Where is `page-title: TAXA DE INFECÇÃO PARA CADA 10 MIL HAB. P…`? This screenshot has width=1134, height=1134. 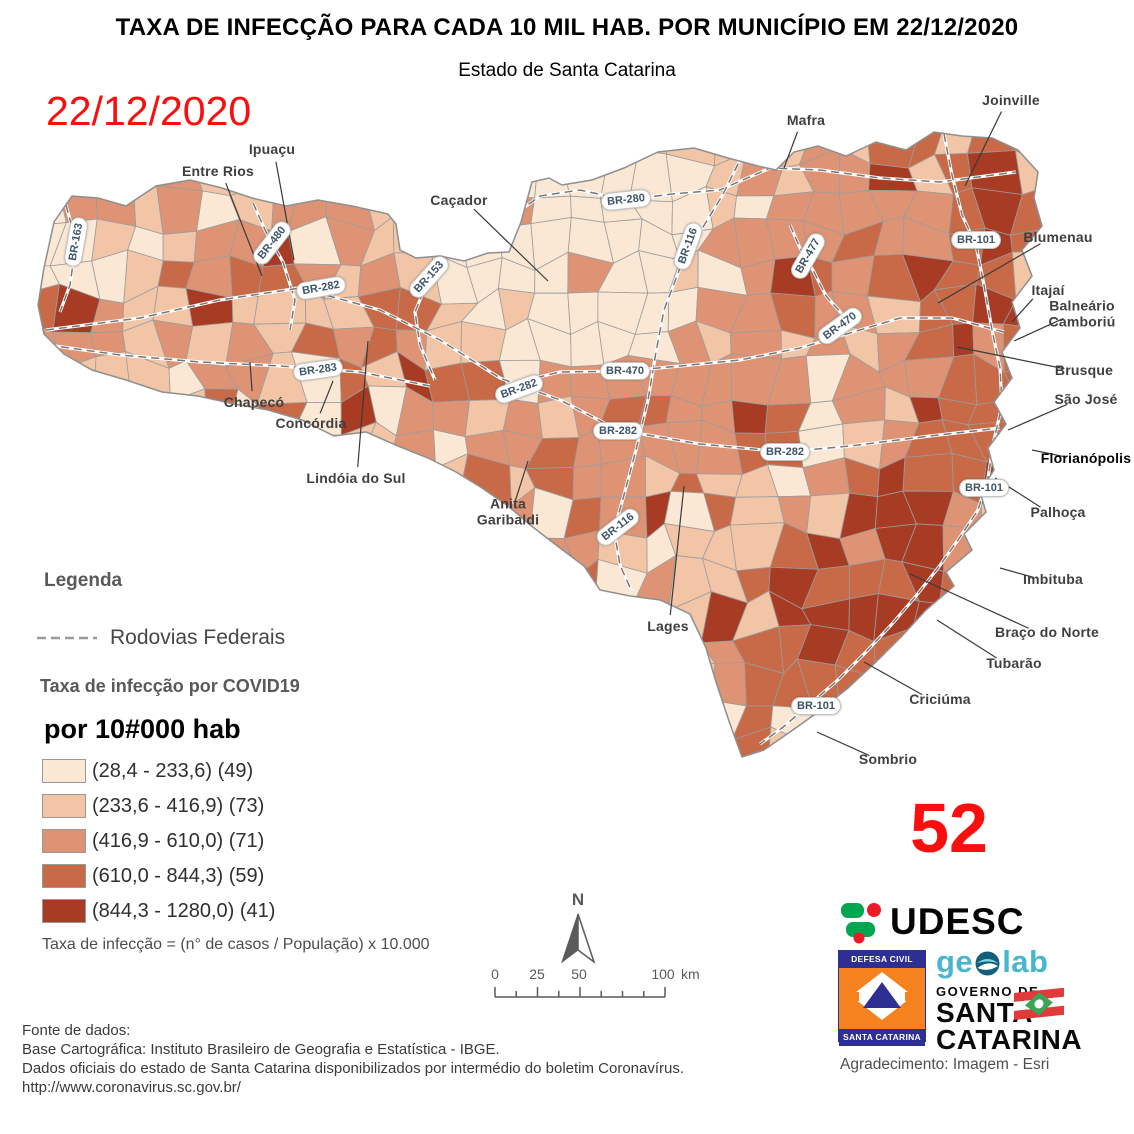 page-title: TAXA DE INFECÇÃO PARA CADA 10 MIL HAB. P… is located at coordinates (567, 27).